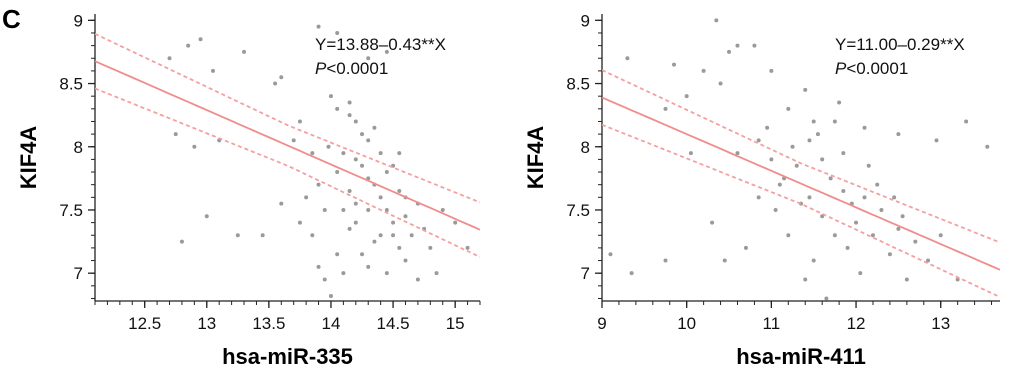 The height and width of the screenshot is (375, 1014). Describe the element at coordinates (686, 323) in the screenshot. I see `x-tick-label: 10` at that location.